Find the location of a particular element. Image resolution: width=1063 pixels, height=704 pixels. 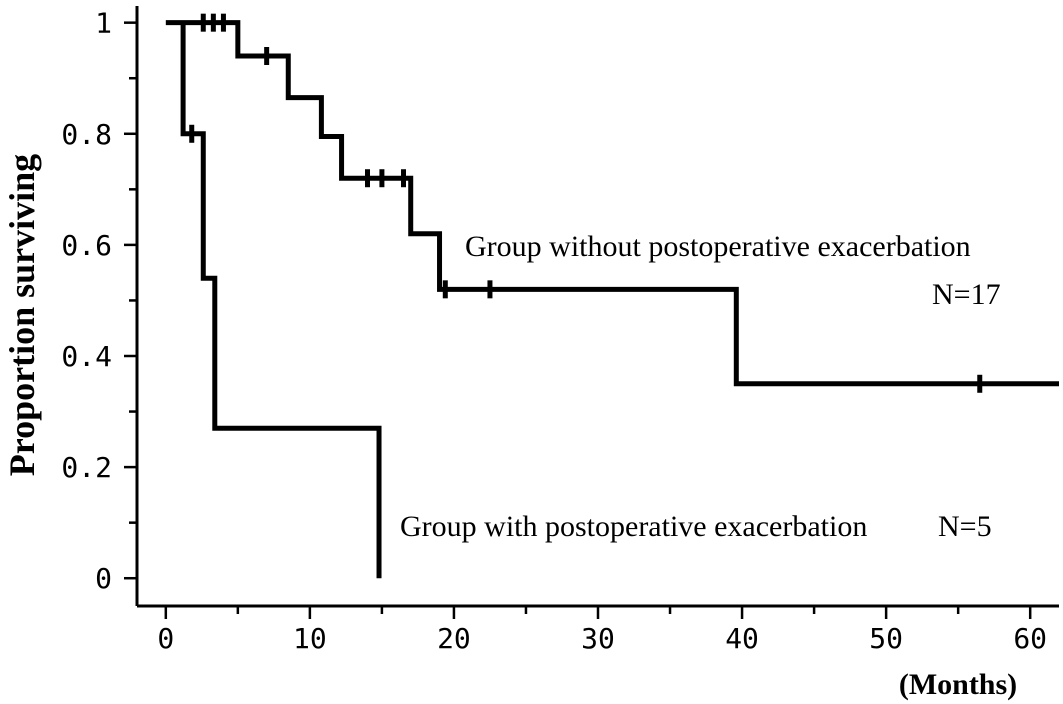

x-ticks: 0 10 20 30 40 50 60 is located at coordinates (602, 630).